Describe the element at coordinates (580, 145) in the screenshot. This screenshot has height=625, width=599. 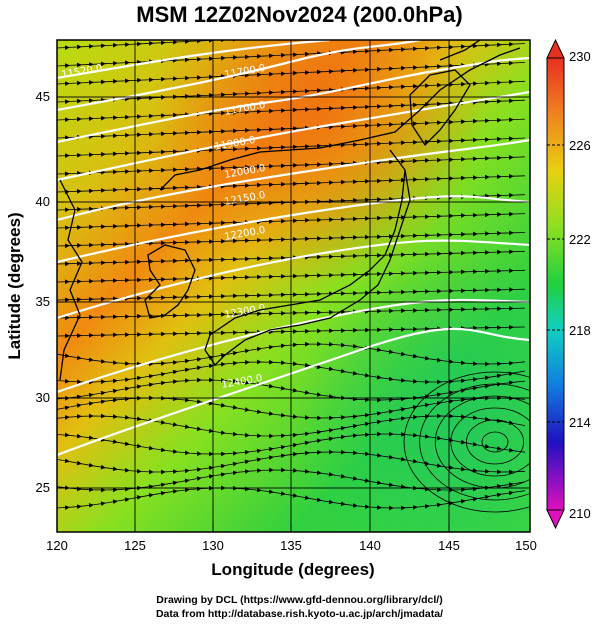
I see `colorbar-tick-label: 226` at that location.